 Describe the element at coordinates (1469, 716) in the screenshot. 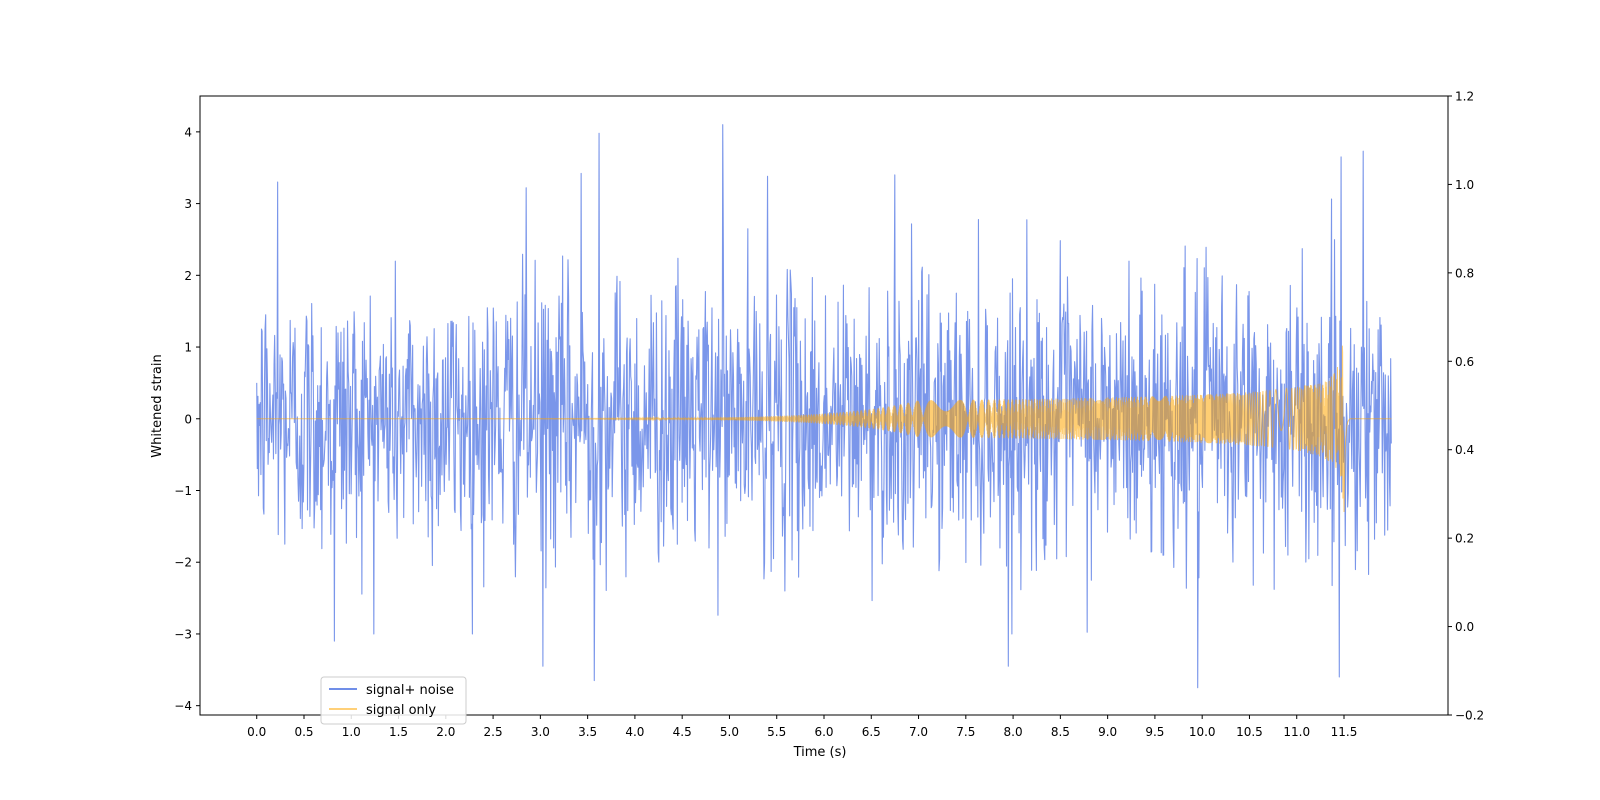

I see `y2-tick-label: −0.2` at that location.